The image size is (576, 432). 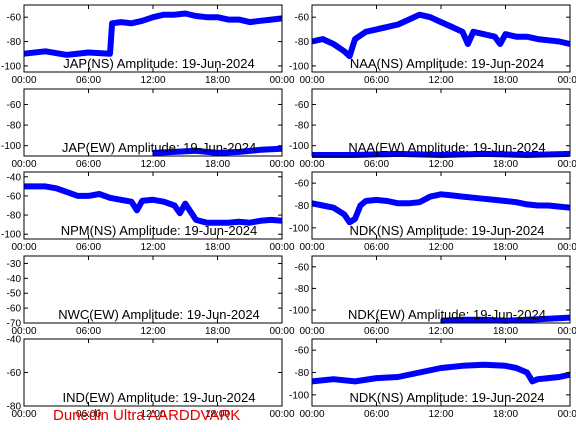 I want to click on chart-title: JAP(NS) Amplitude: 19-Jun-2024, so click(x=158, y=63).